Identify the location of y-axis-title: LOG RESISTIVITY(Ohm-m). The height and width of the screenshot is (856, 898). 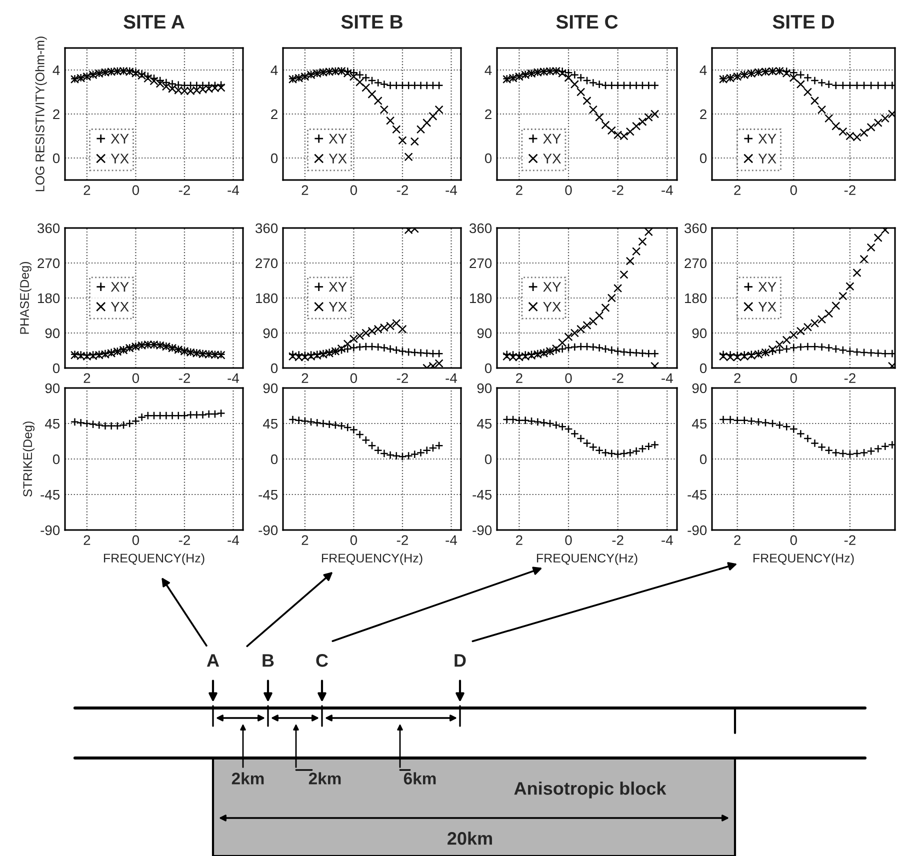
(41, 114).